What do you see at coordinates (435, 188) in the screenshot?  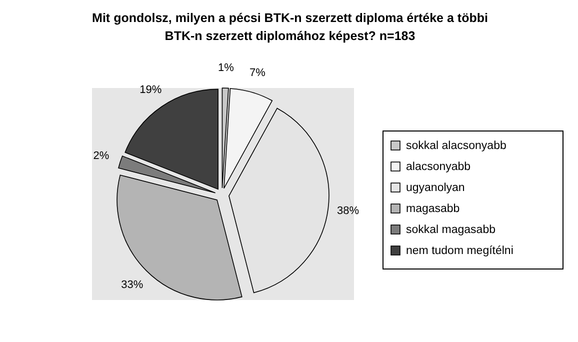 I see `legend-label: ugyanolyan` at bounding box center [435, 188].